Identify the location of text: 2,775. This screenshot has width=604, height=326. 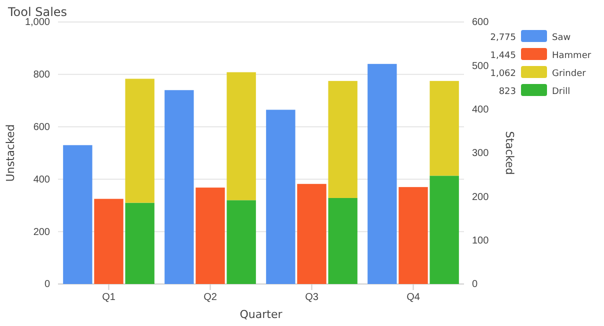
(503, 38).